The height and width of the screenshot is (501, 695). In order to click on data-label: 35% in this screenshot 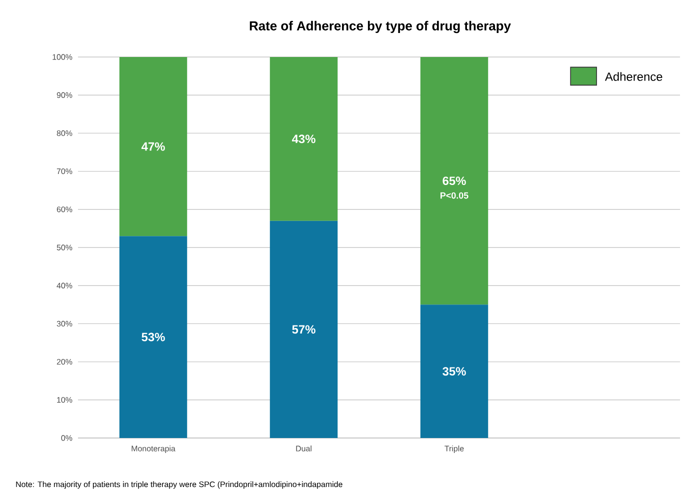, I will do `click(454, 371)`.